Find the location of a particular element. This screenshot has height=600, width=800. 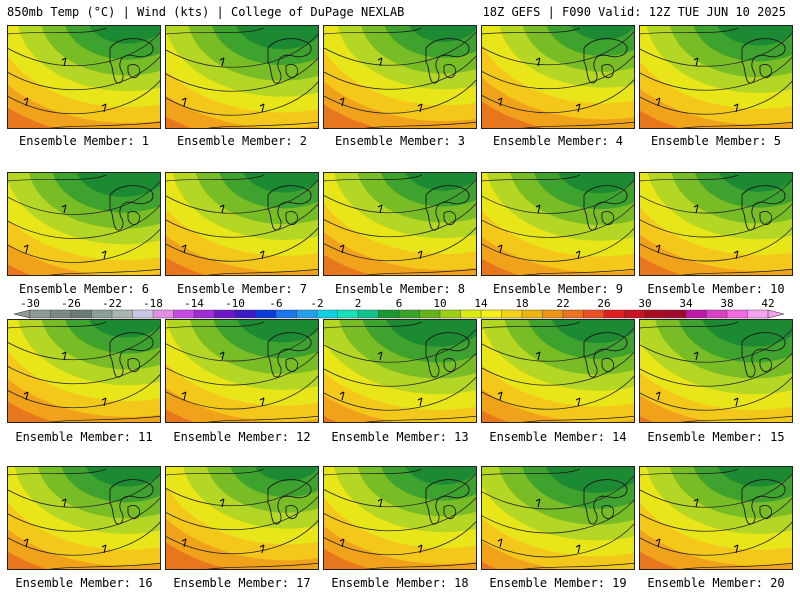

ensemble-member-label: Ensemble Member: 19 is located at coordinates (558, 583).